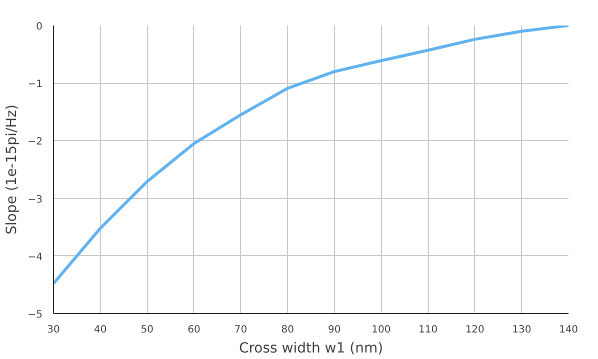 This screenshot has width=598, height=359. Describe the element at coordinates (334, 330) in the screenshot. I see `x-tick-label: 90` at that location.